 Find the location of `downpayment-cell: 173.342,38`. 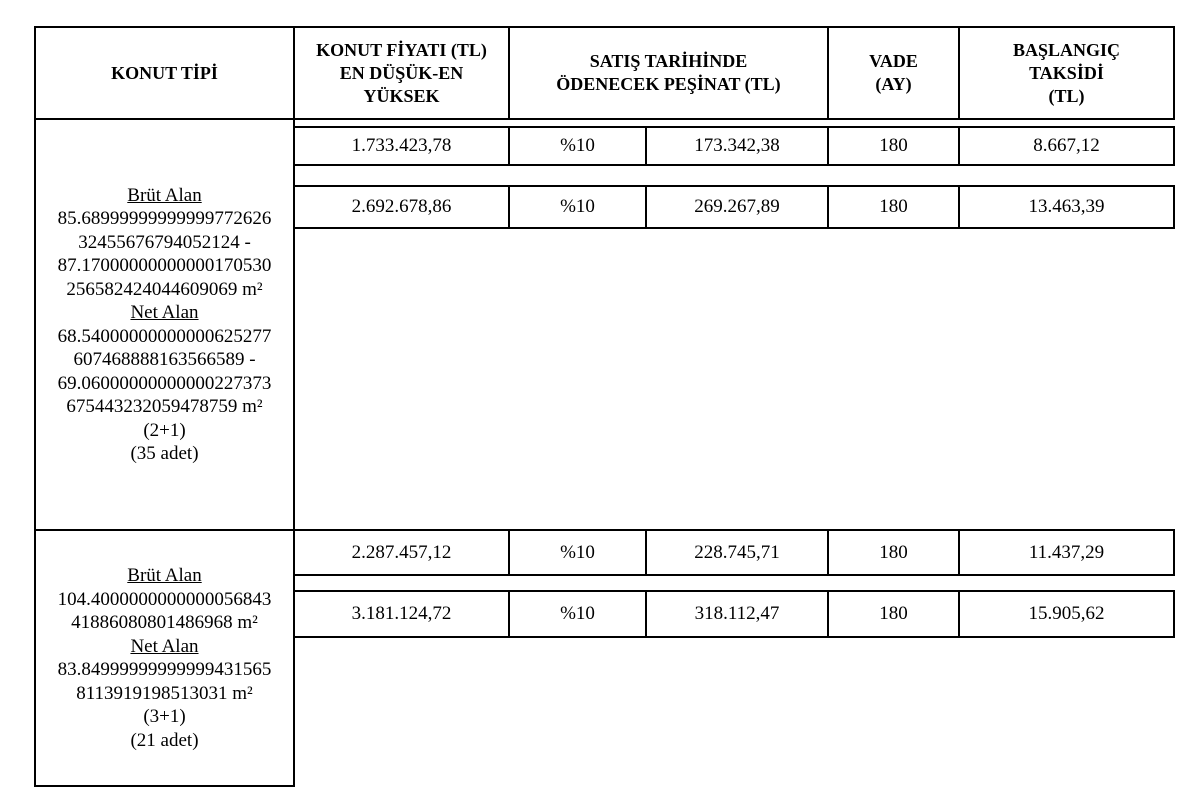

downpayment-cell: 173.342,38 is located at coordinates (737, 146).